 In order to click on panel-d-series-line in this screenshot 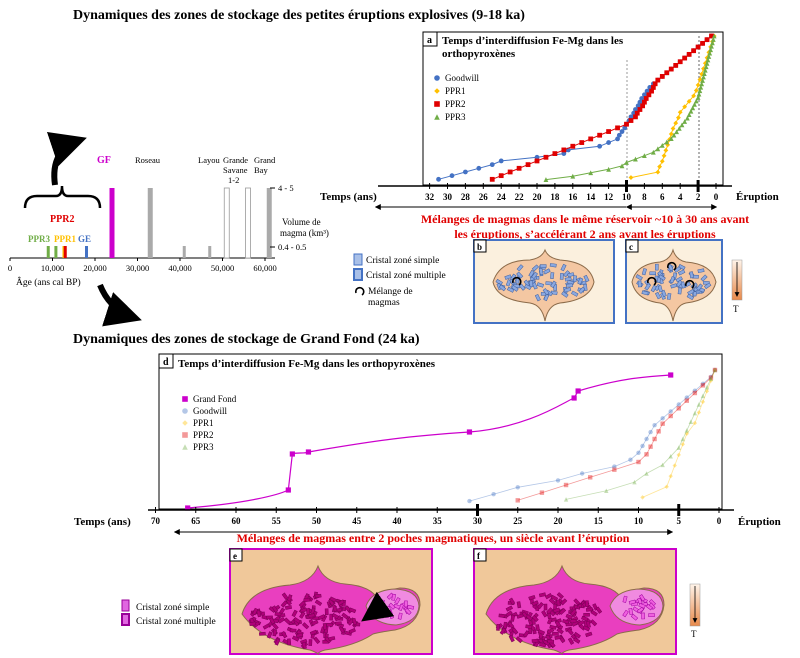, I will do `click(592, 435)`.